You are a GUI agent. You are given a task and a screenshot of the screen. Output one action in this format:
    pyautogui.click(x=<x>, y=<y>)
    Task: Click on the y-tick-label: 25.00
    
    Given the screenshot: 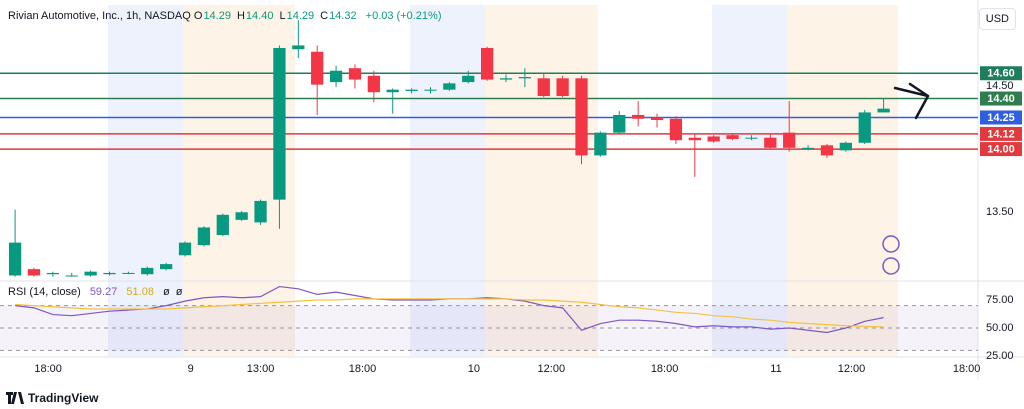 What is the action you would take?
    pyautogui.click(x=1000, y=356)
    